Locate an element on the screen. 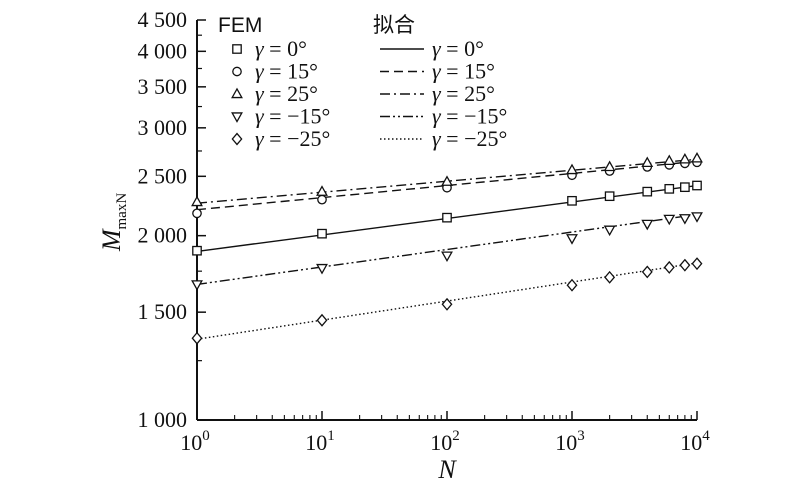 The width and height of the screenshot is (800, 495). y-tick-label-4: 3 000 is located at coordinates (163, 127).